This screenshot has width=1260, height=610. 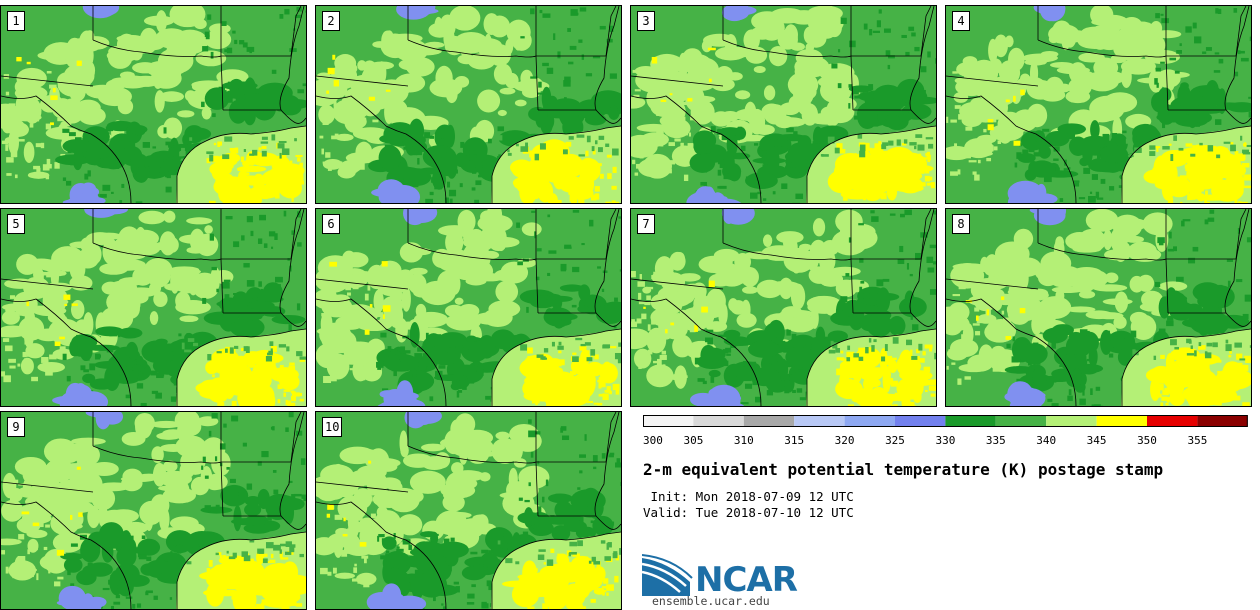 What do you see at coordinates (696, 149) in the screenshot?
I see `international-border` at bounding box center [696, 149].